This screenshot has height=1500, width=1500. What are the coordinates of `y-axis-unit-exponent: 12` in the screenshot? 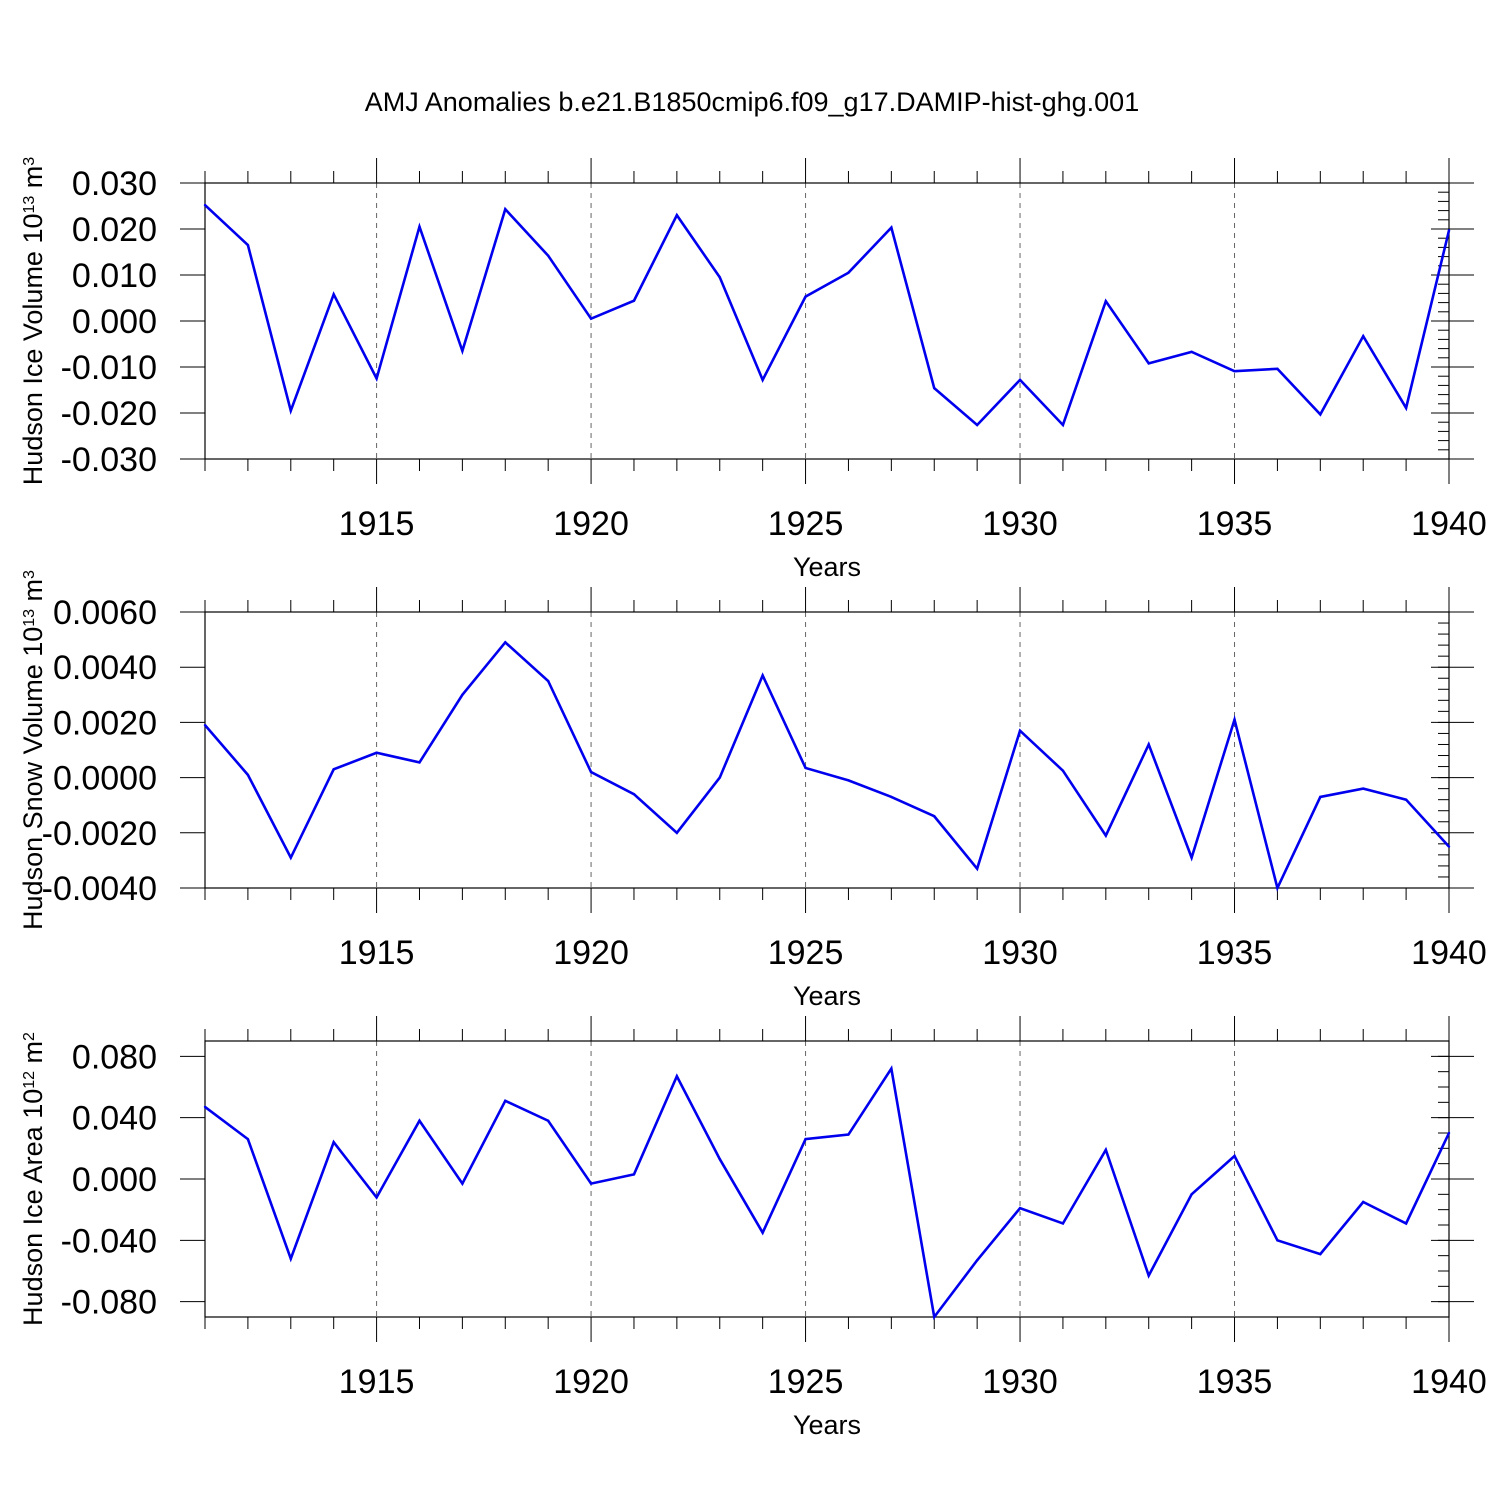 It's located at (29, 1080).